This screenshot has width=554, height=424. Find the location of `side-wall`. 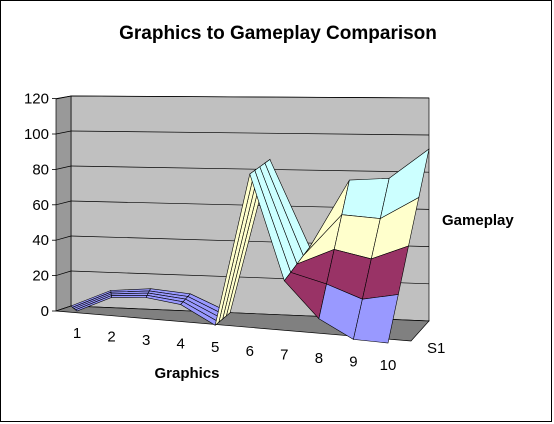

side-wall is located at coordinates (63, 203).